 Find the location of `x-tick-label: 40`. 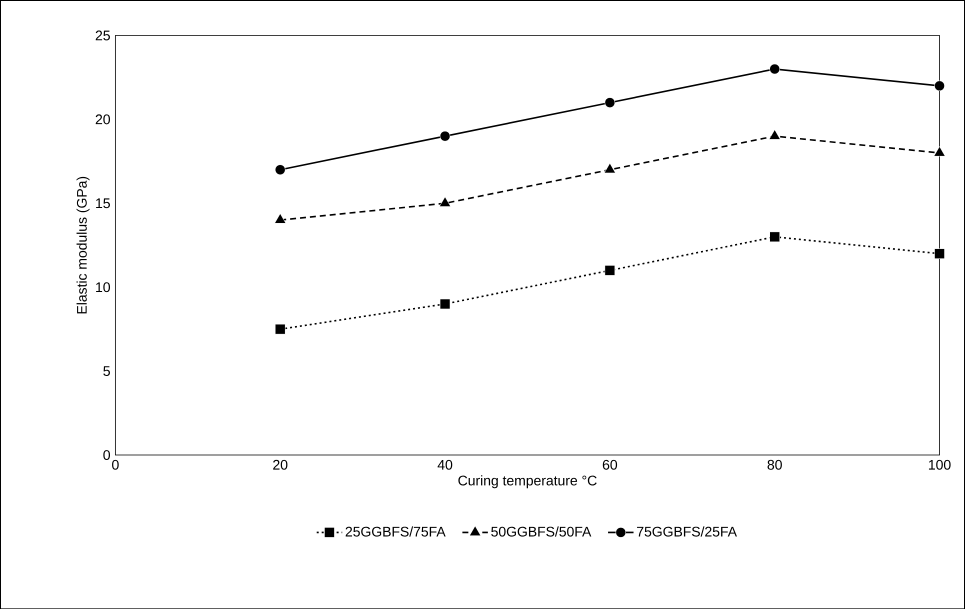

x-tick-label: 40 is located at coordinates (445, 465).